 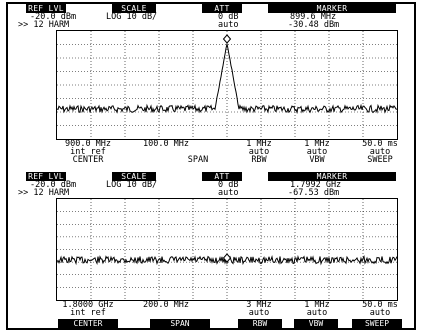 What do you see at coordinates (88, 323) in the screenshot?
I see `center-softkey: CENTER` at bounding box center [88, 323].